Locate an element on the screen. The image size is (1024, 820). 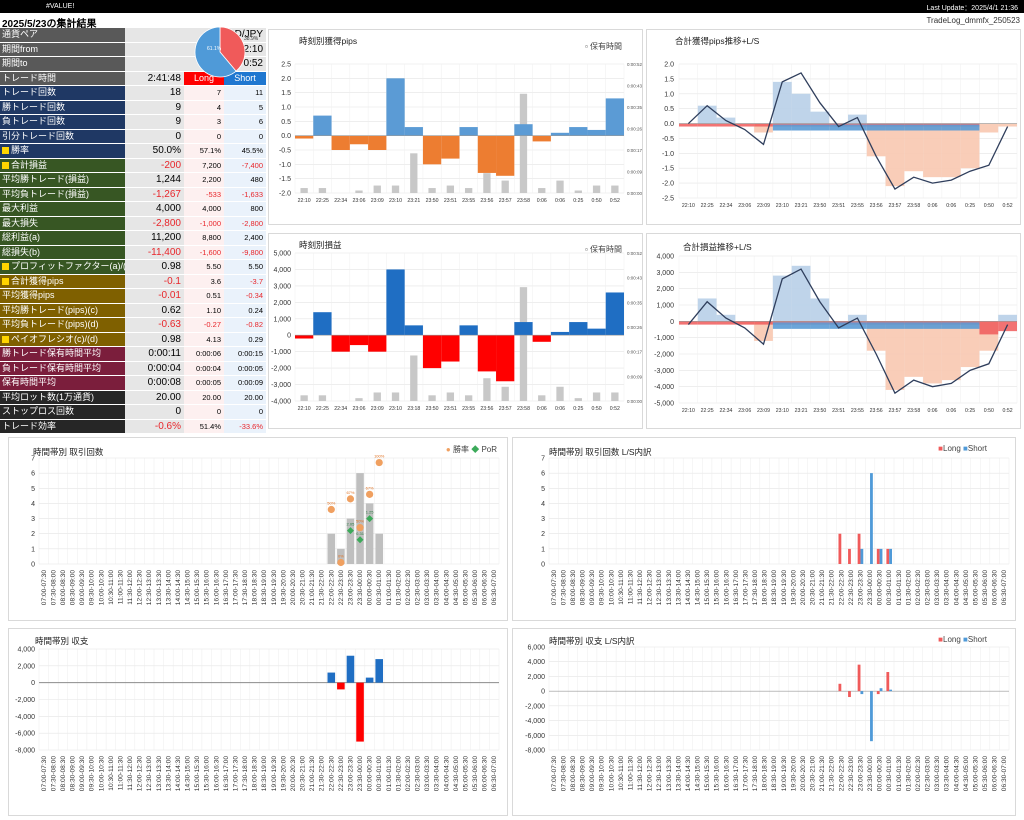
y-tick-label: -6,000 is located at coordinates (25, 734).